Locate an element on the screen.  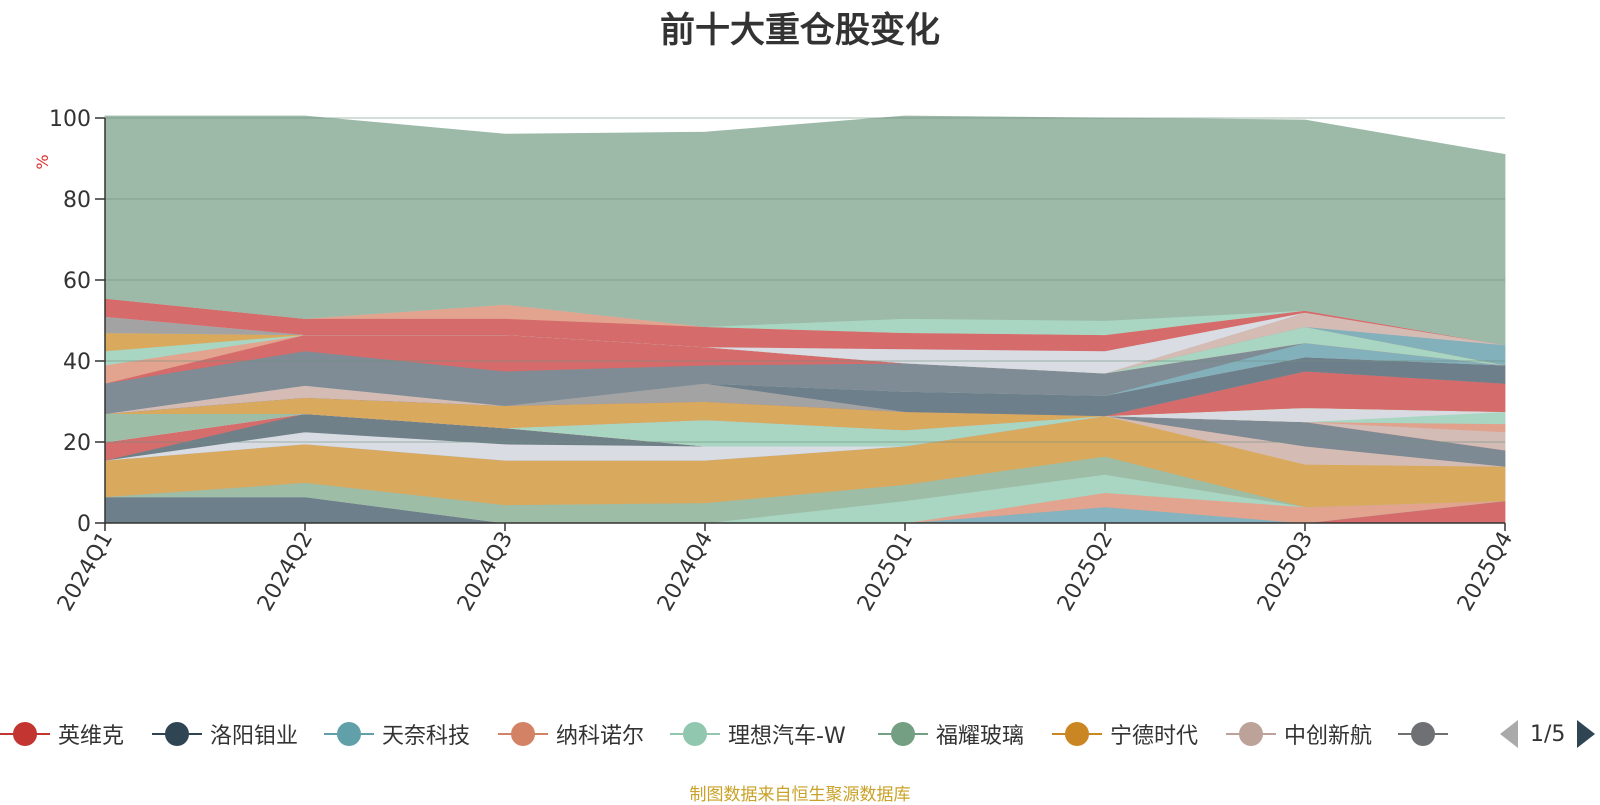
x-tick-label: 2024Q4 is located at coordinates (685, 572).